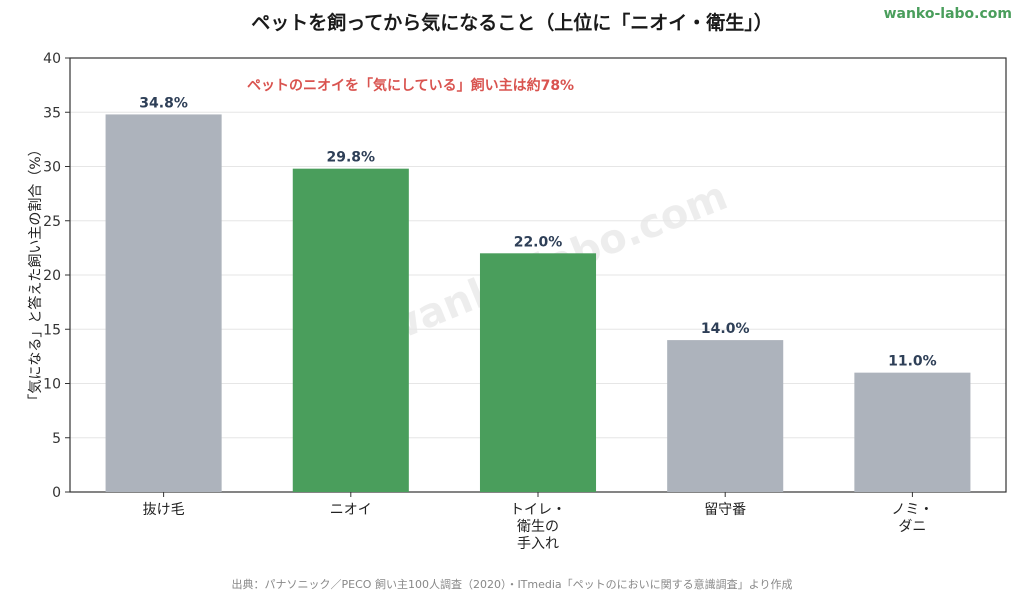 The height and width of the screenshot is (592, 1024). What do you see at coordinates (52, 113) in the screenshot?
I see `y-tick-label: 35` at bounding box center [52, 113].